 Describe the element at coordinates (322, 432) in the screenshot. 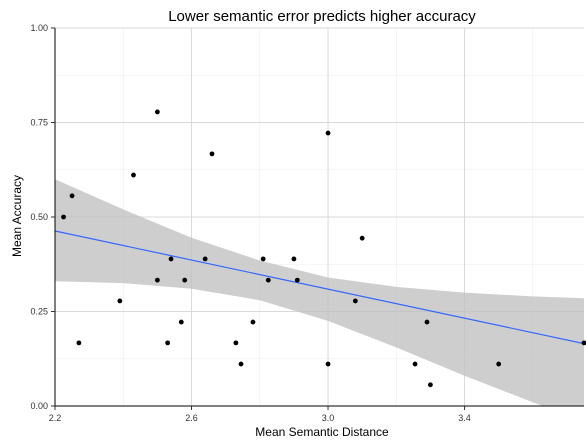

I see `x-axis-title: Mean Semantic Distance` at that location.